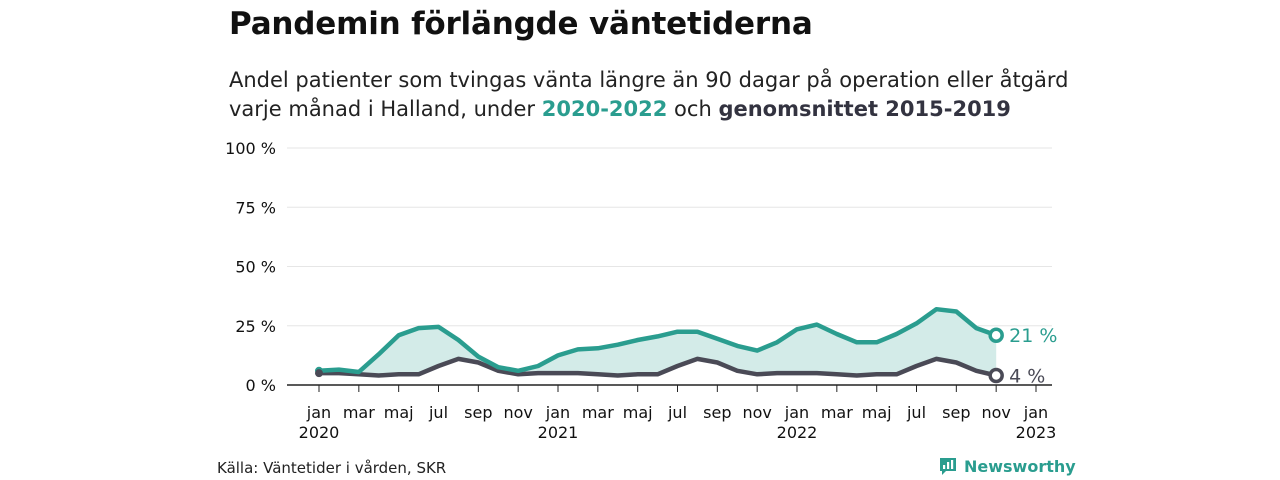 This screenshot has width=1280, height=480. Describe the element at coordinates (1020, 466) in the screenshot. I see `brand-name: Newsworthy` at that location.